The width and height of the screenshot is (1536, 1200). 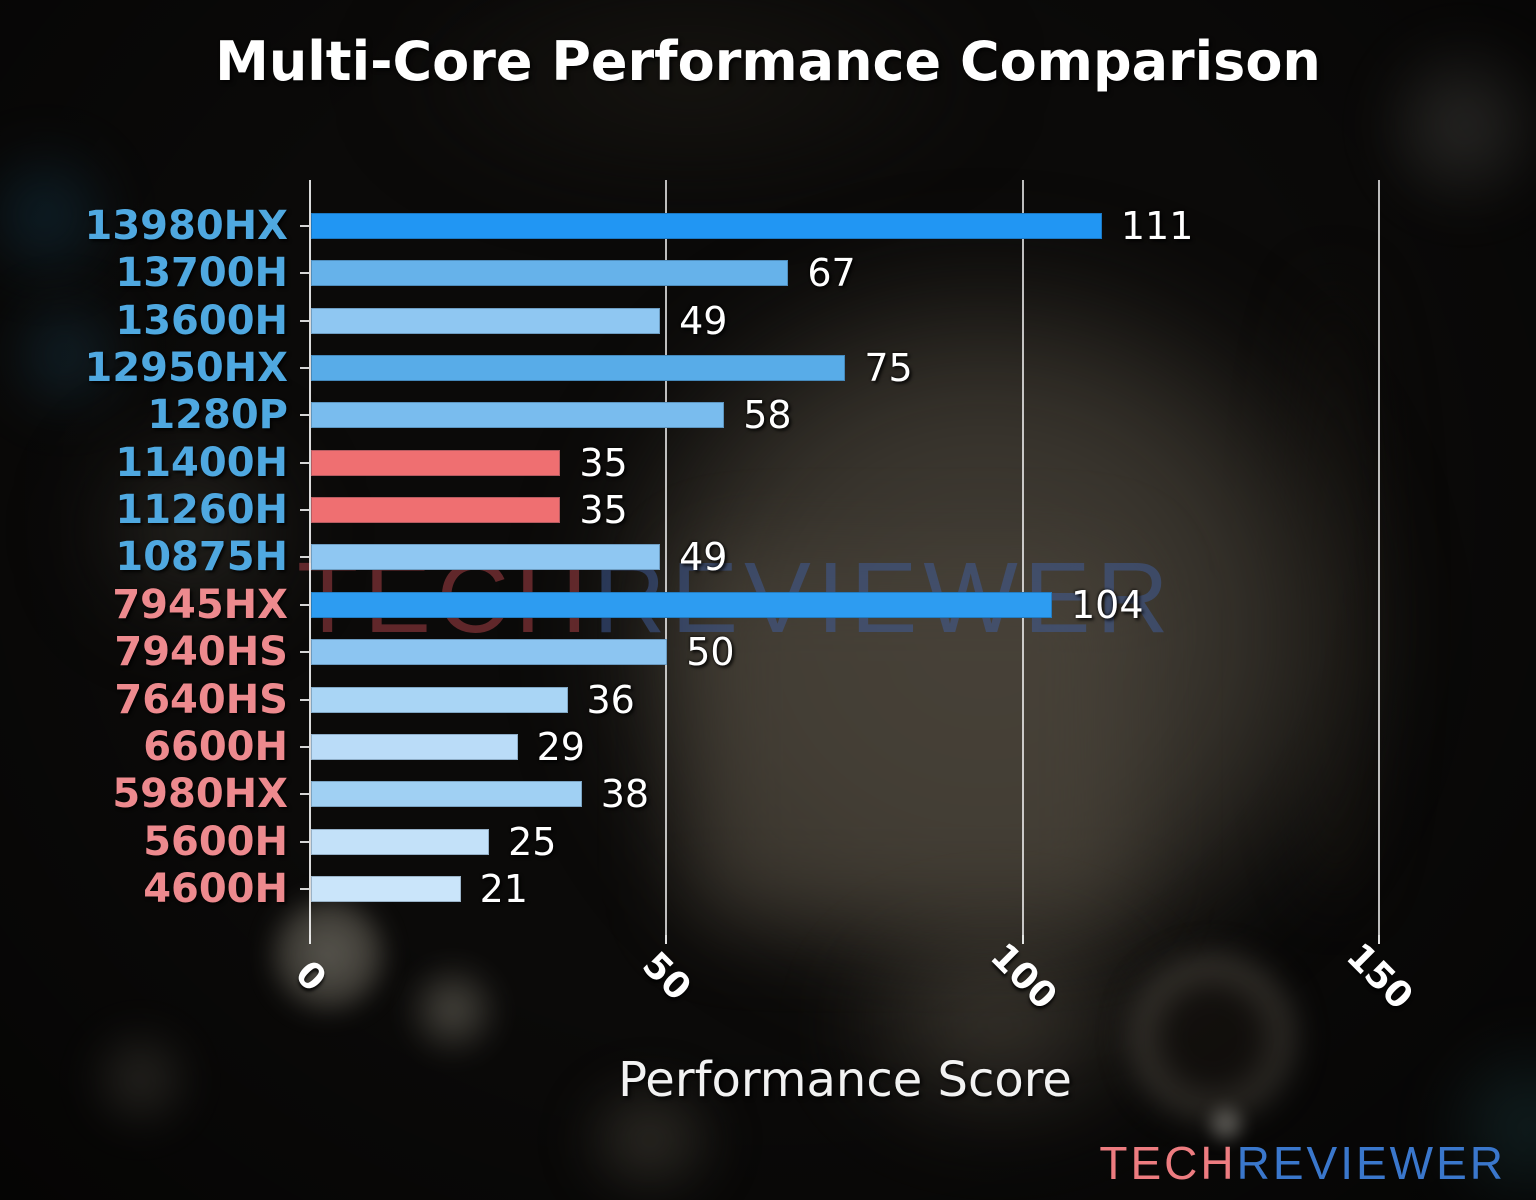 What do you see at coordinates (1168, 1163) in the screenshot?
I see `logo-tech: TECH` at bounding box center [1168, 1163].